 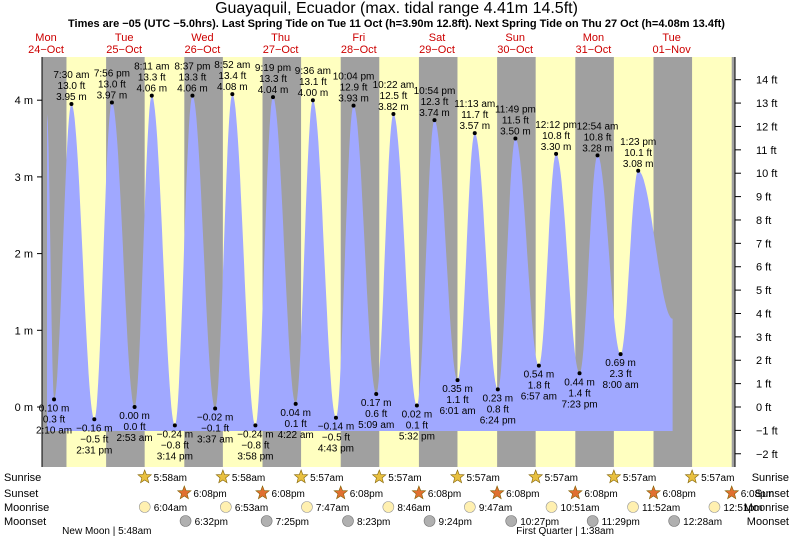 I want to click on tide-m-label: 0.54 m, so click(x=539, y=375).